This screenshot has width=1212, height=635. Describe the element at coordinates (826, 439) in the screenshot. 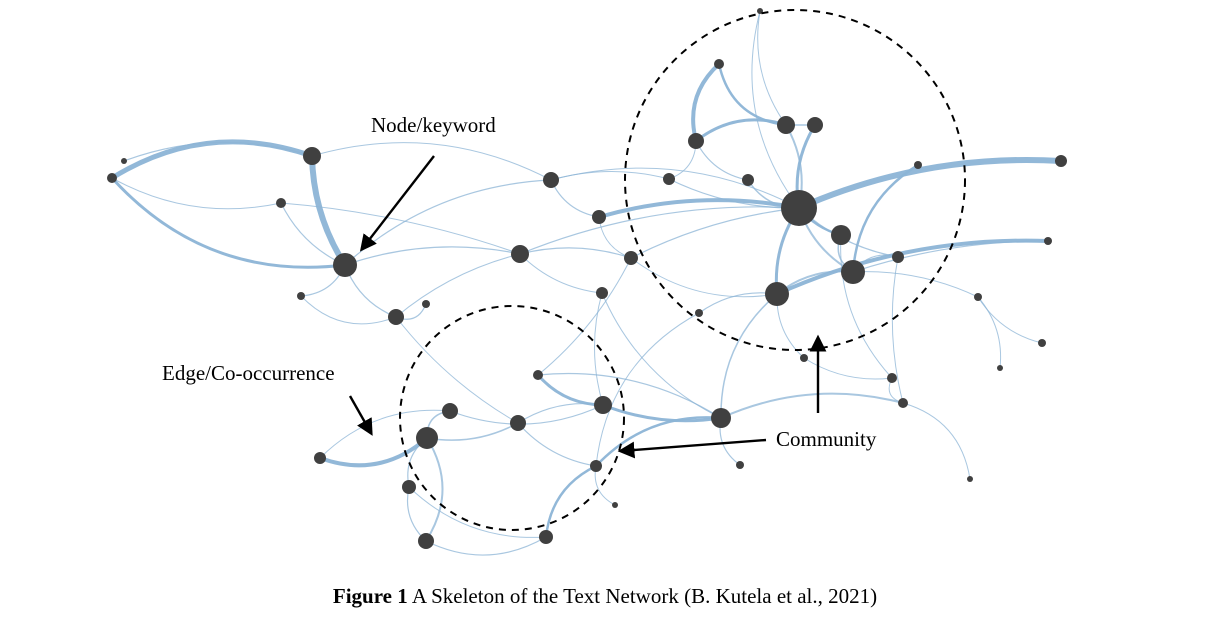

I see `community-label: Community` at that location.